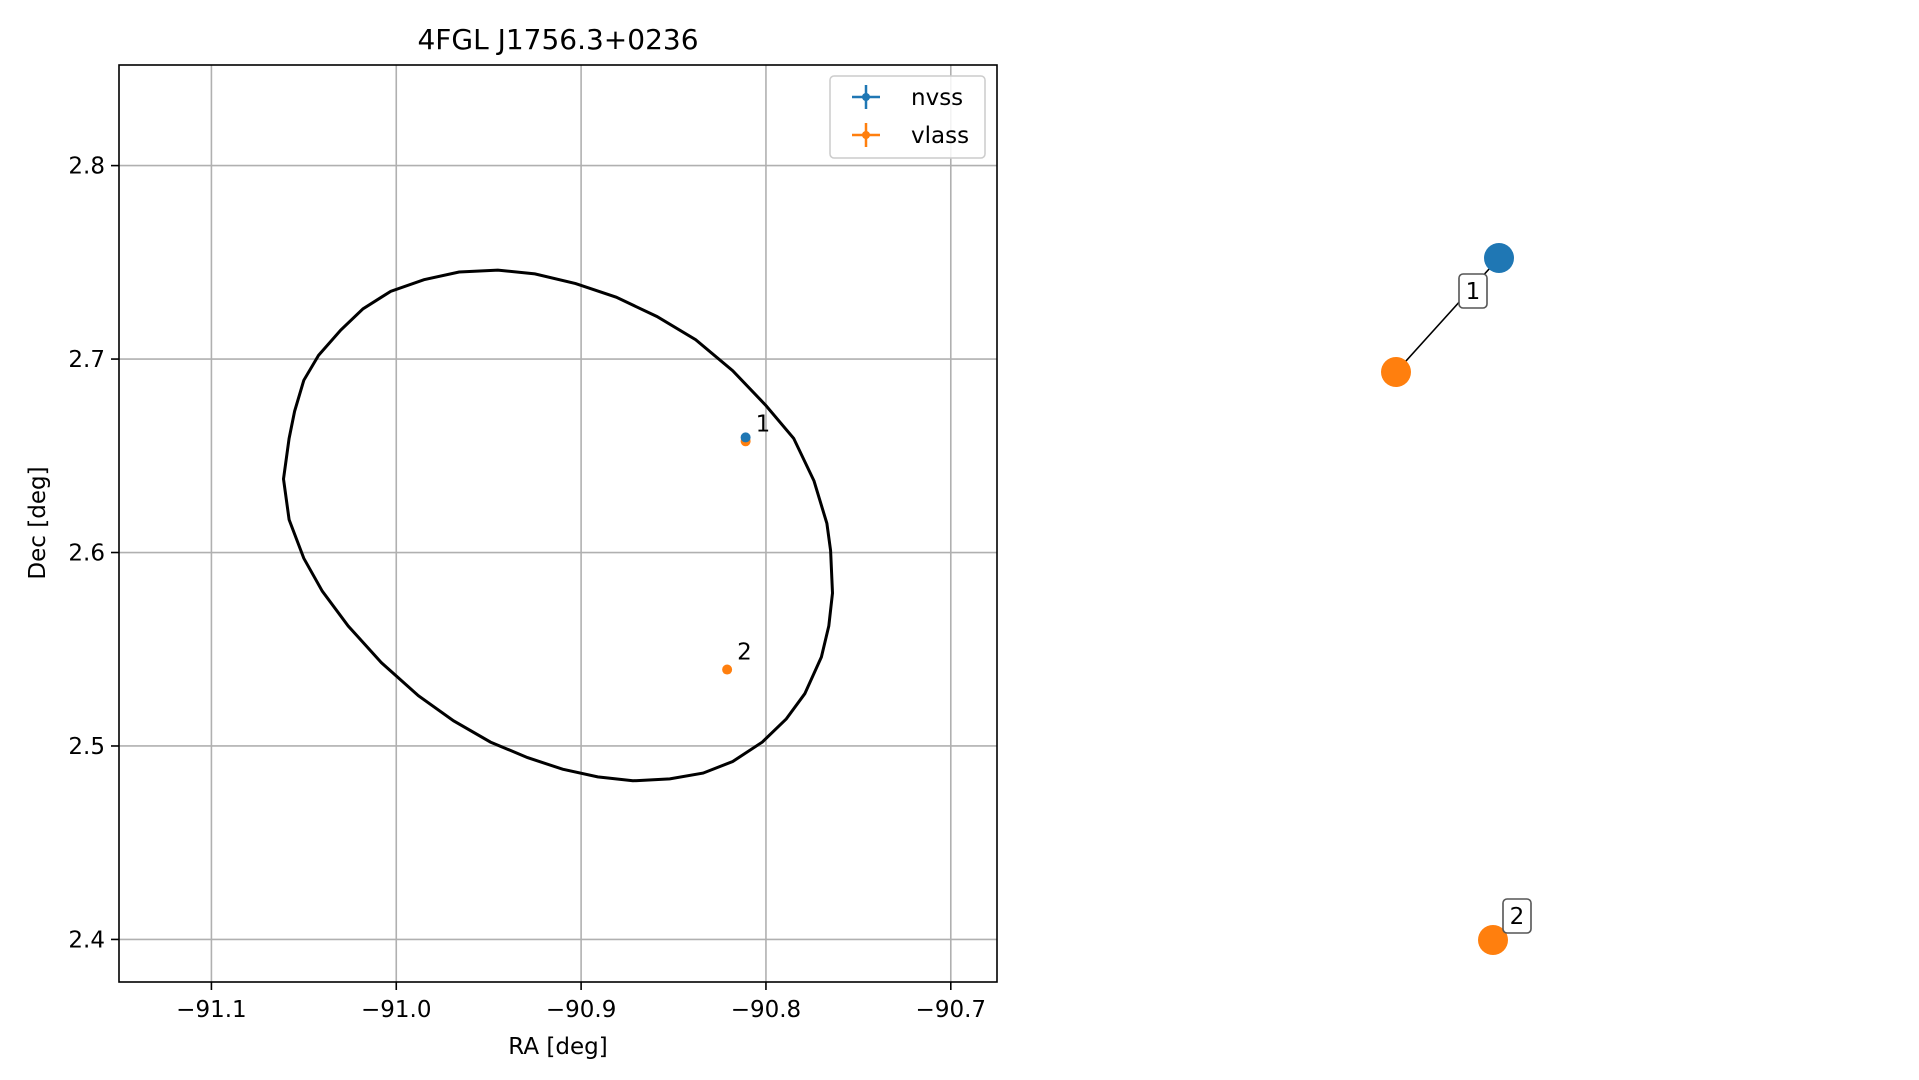 This screenshot has height=1080, width=1919. I want to click on x-tick-label: −90.7, so click(951, 1010).